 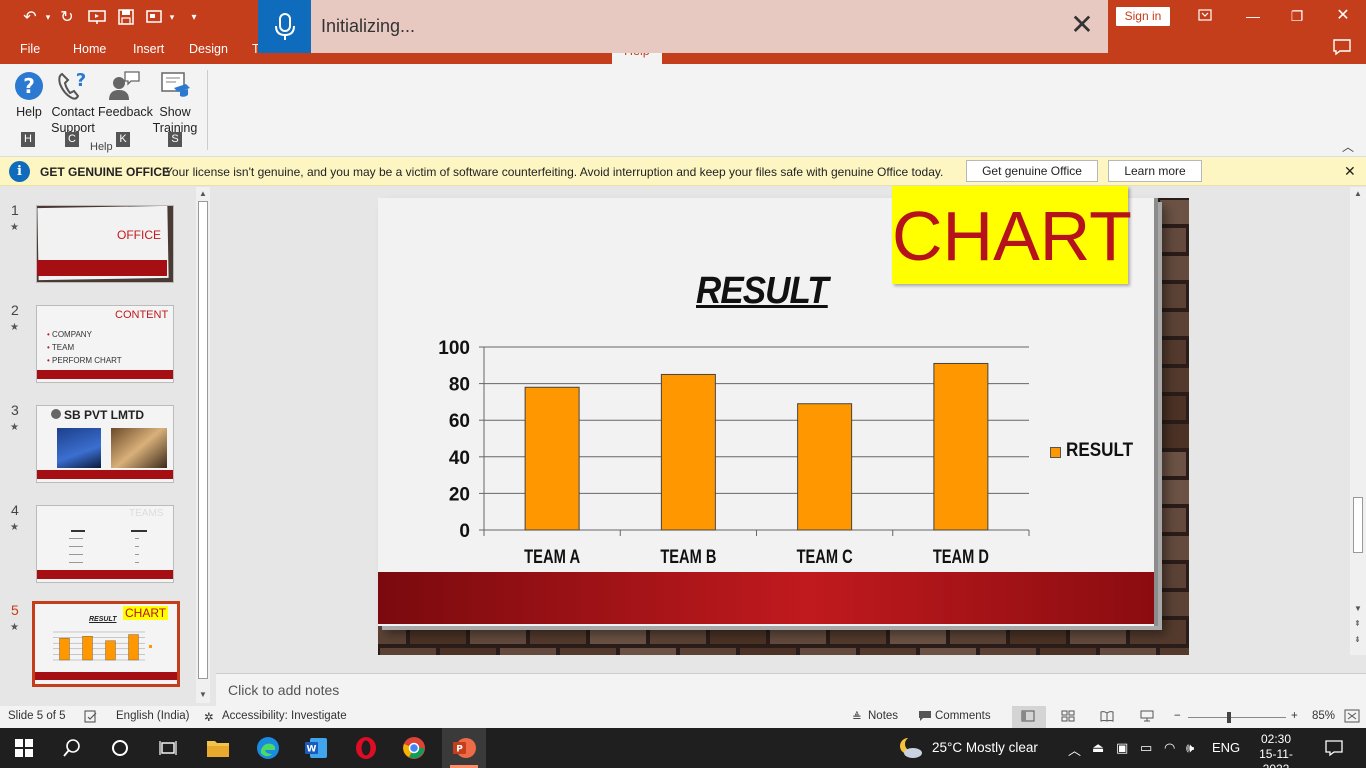 I want to click on customize-qat-icon: ▾, so click(x=194, y=17).